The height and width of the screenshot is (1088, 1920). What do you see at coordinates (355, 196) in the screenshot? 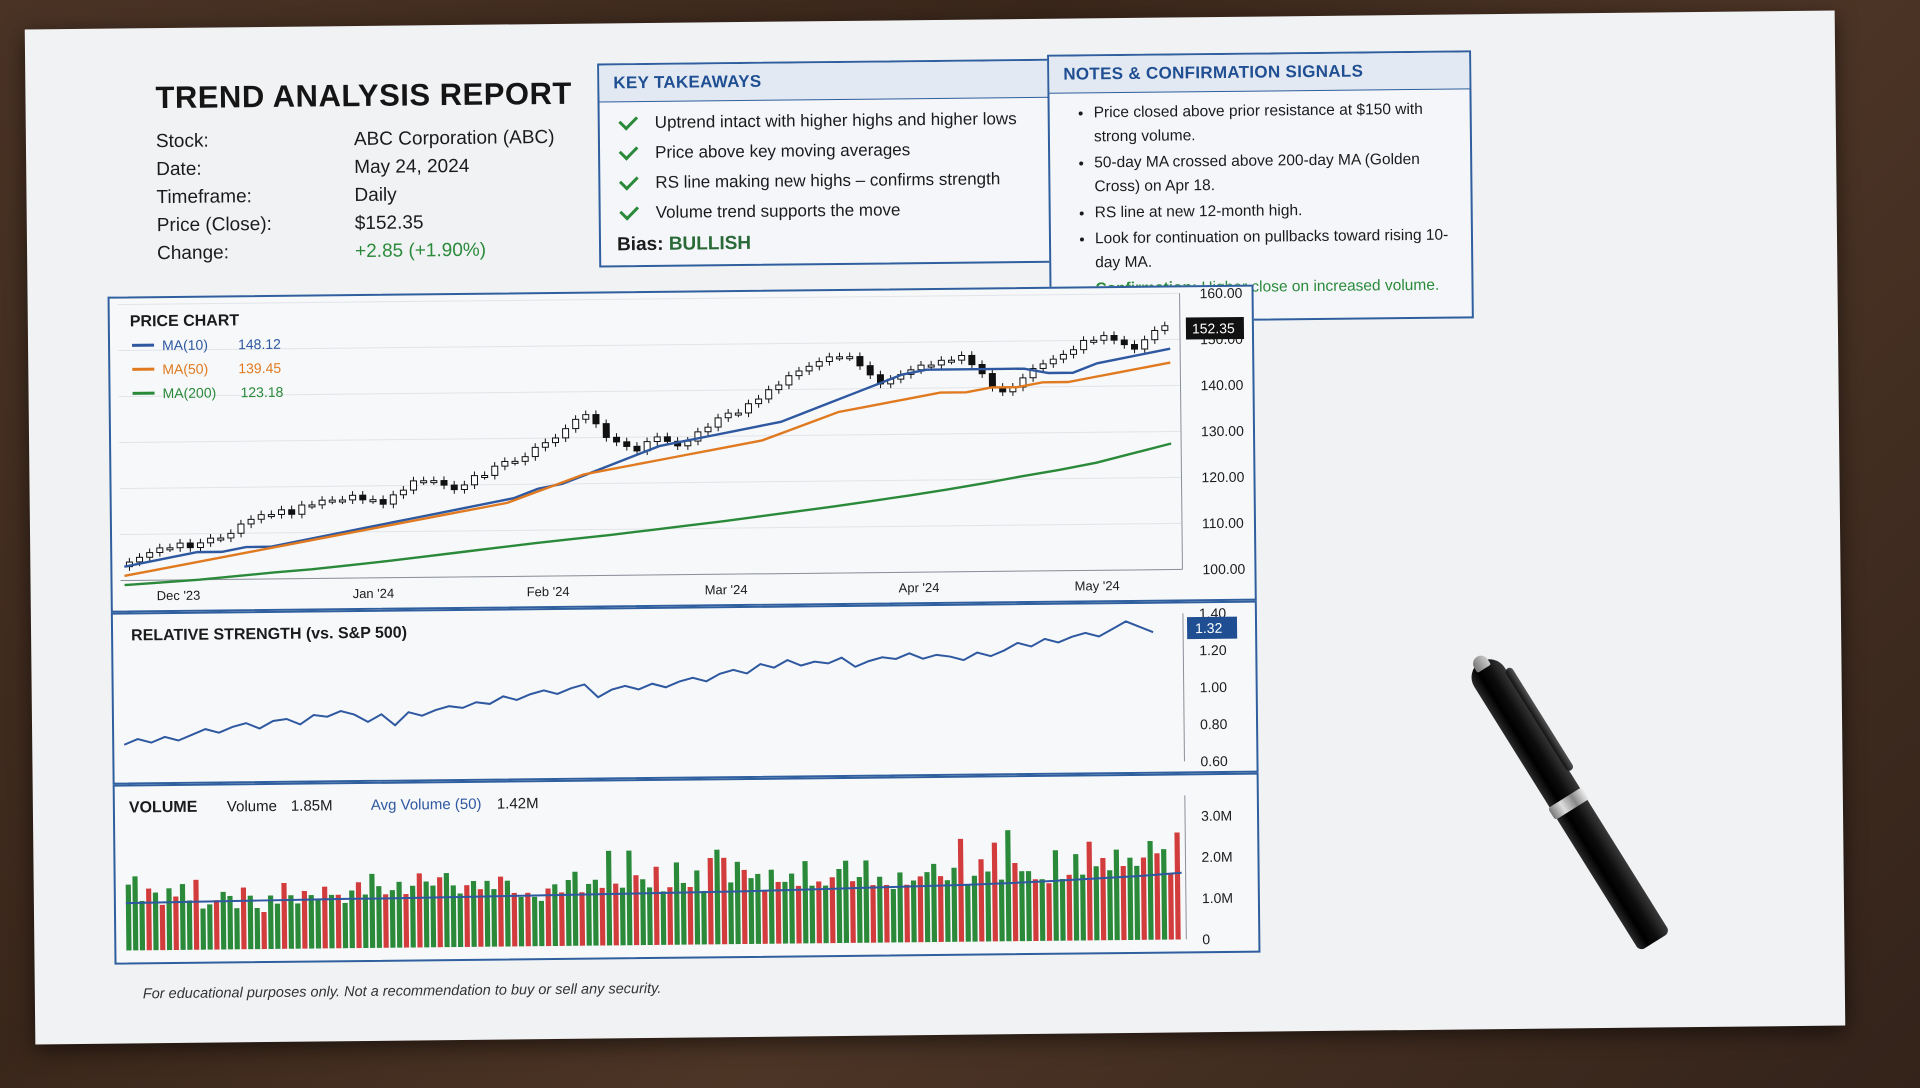
I see `meta-row-timeframe: Timeframe: Daily` at bounding box center [355, 196].